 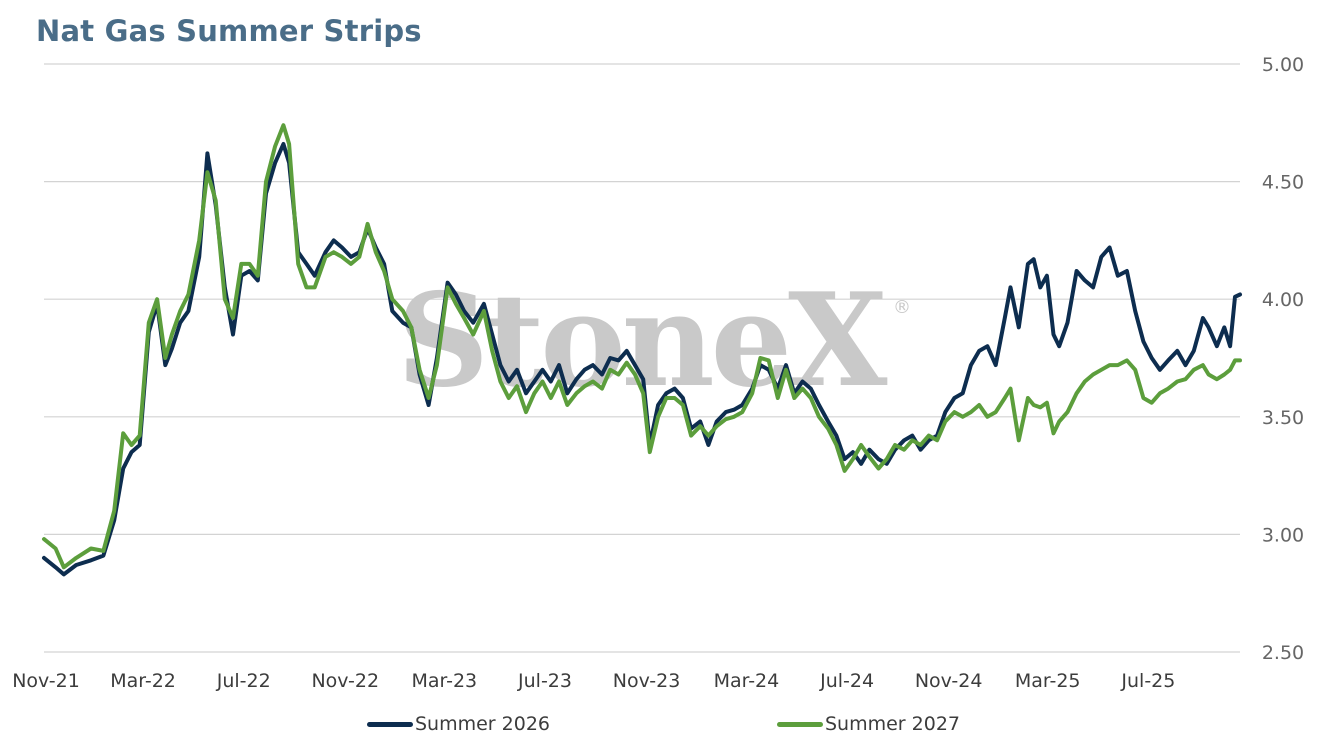 I want to click on x-tick-label: Jul-24, so click(x=846, y=681).